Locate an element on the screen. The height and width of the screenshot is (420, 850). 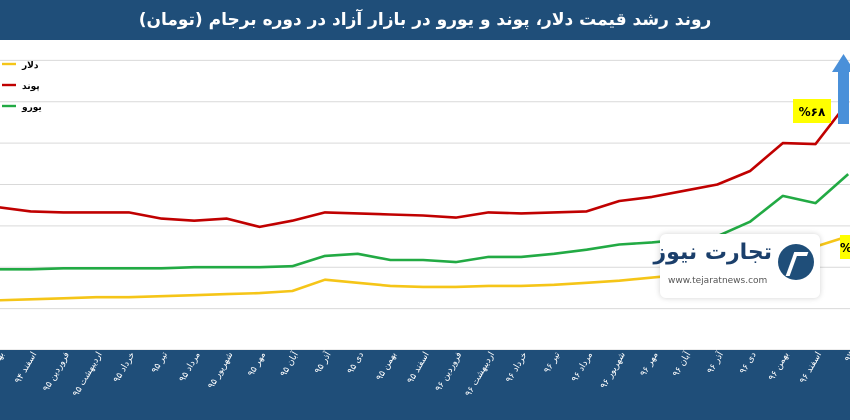
legend-label-dollar: دلار is located at coordinates (30, 66).